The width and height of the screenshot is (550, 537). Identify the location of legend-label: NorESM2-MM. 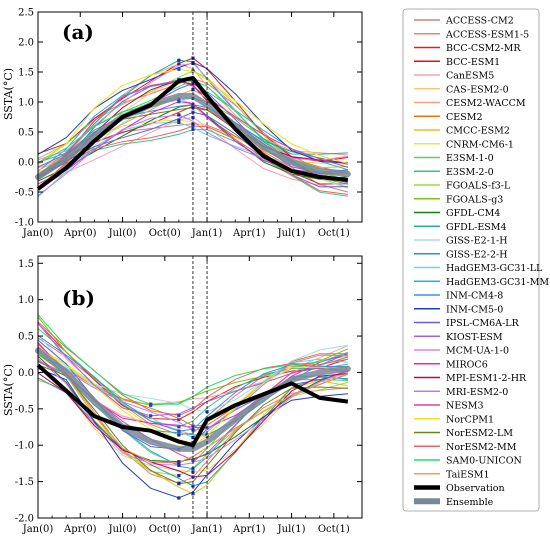
(481, 447).